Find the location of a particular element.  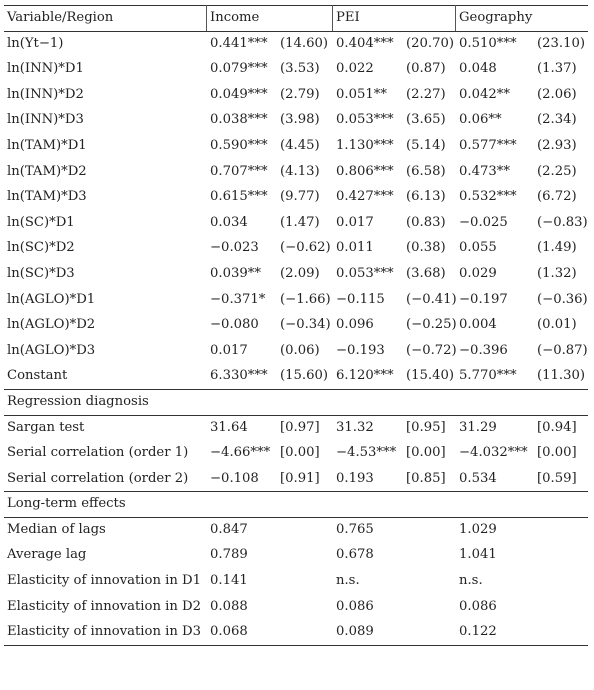

header-income: Income is located at coordinates (235, 17).